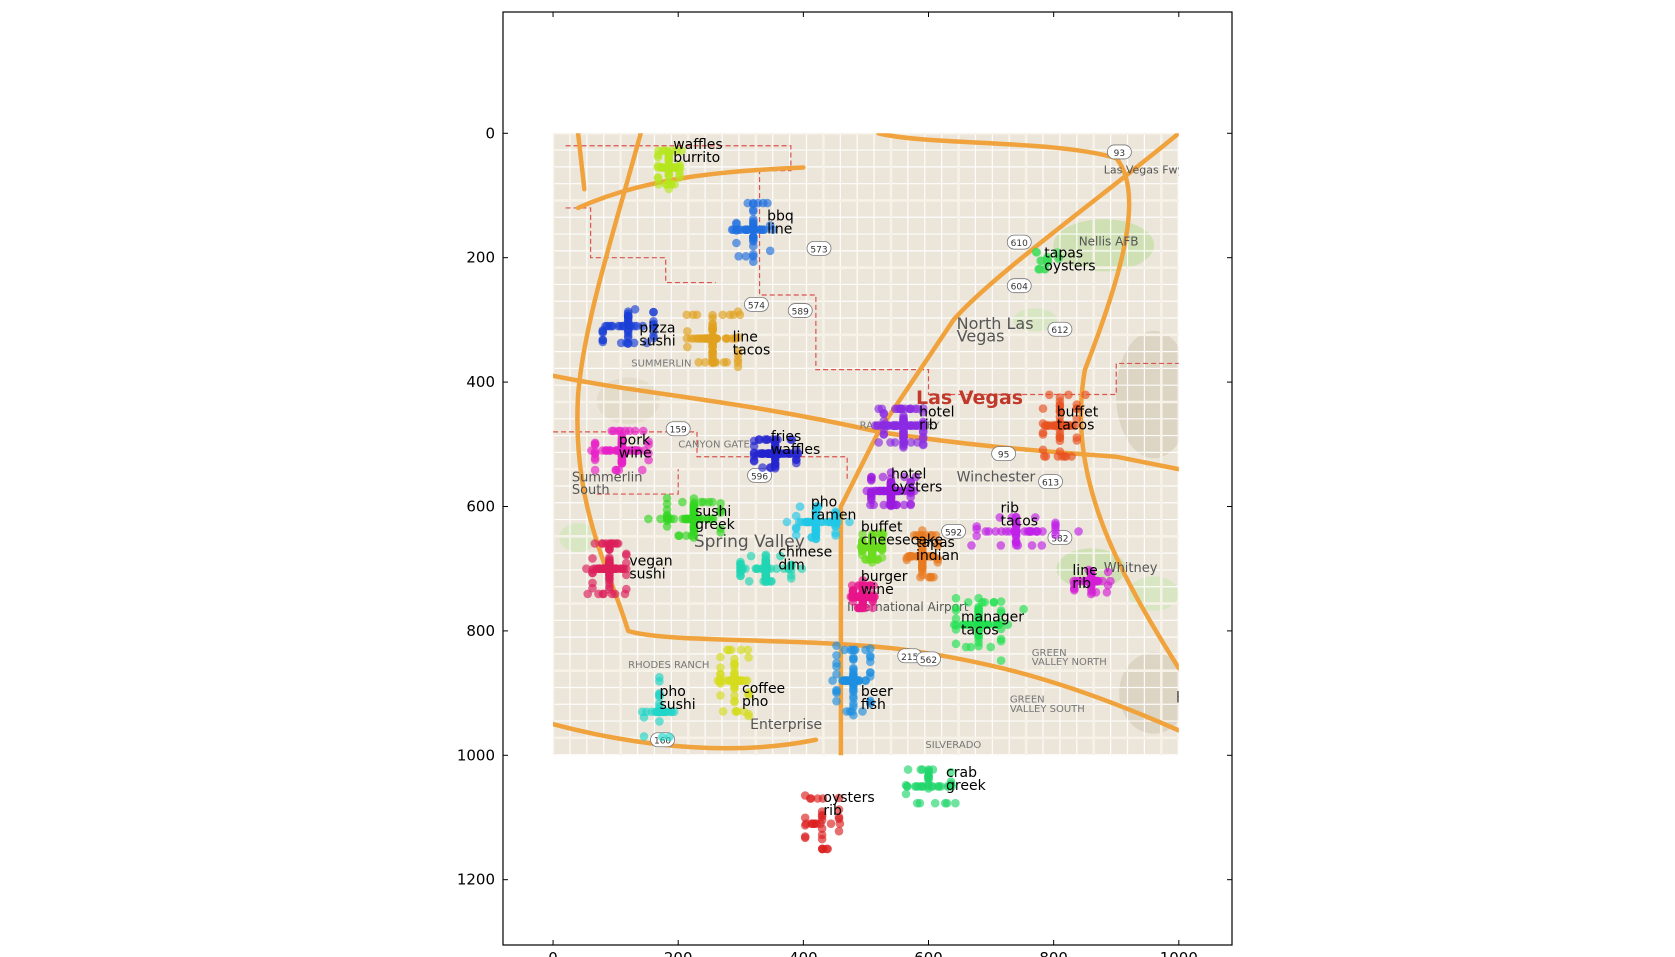 The image size is (1675, 957). What do you see at coordinates (909, 658) in the screenshot?
I see `map-shield-number: 215` at bounding box center [909, 658].